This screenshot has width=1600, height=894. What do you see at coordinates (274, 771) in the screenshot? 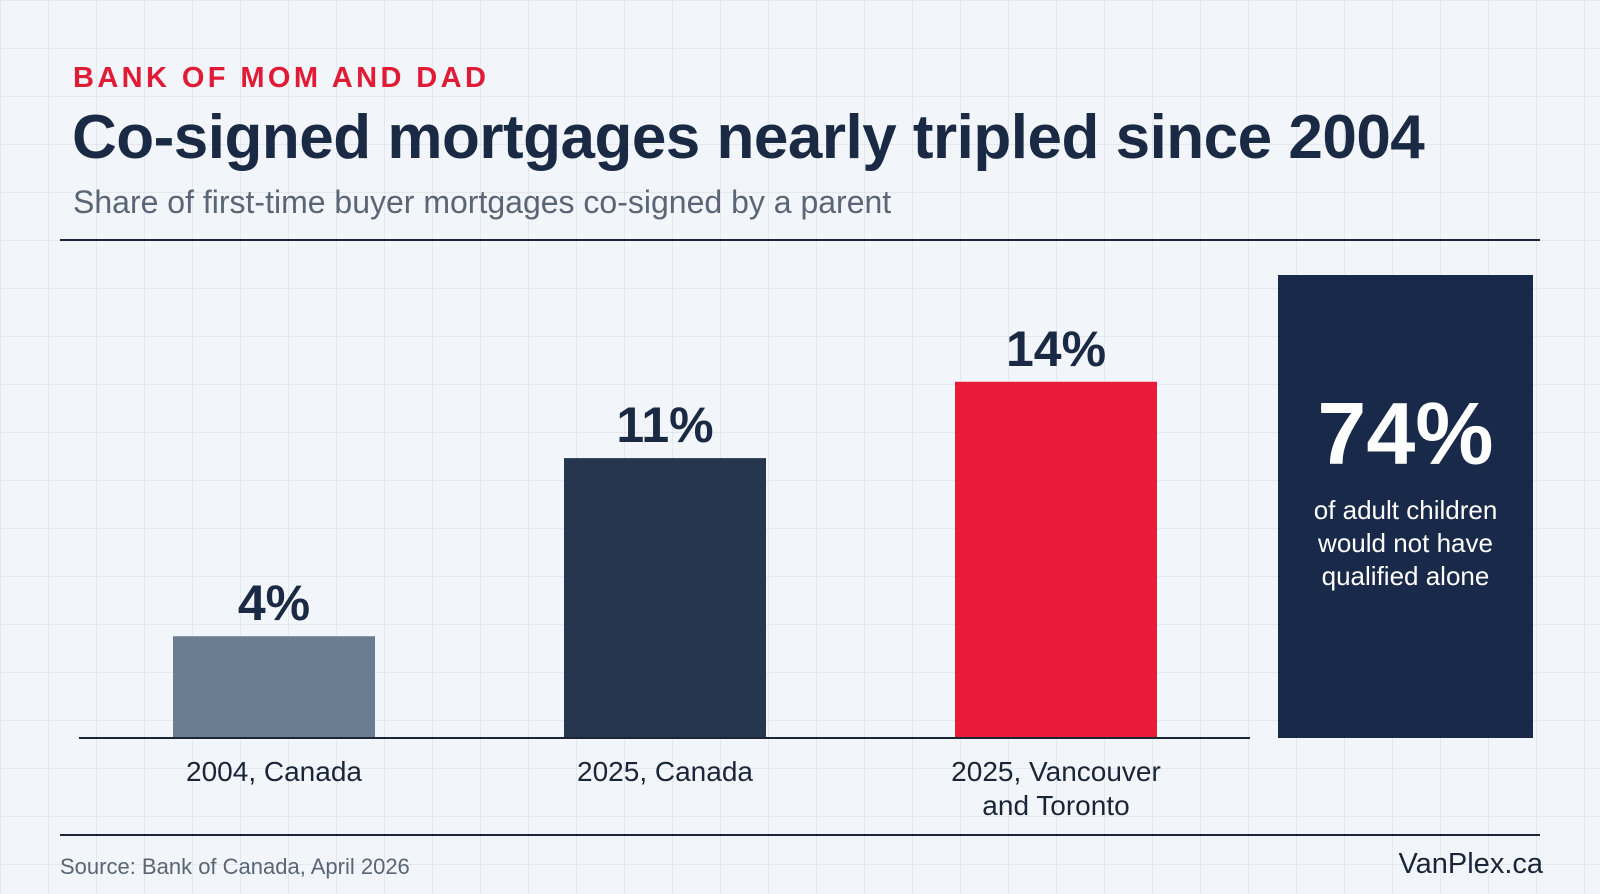
I see `category-label-1: 2004, Canada` at bounding box center [274, 771].